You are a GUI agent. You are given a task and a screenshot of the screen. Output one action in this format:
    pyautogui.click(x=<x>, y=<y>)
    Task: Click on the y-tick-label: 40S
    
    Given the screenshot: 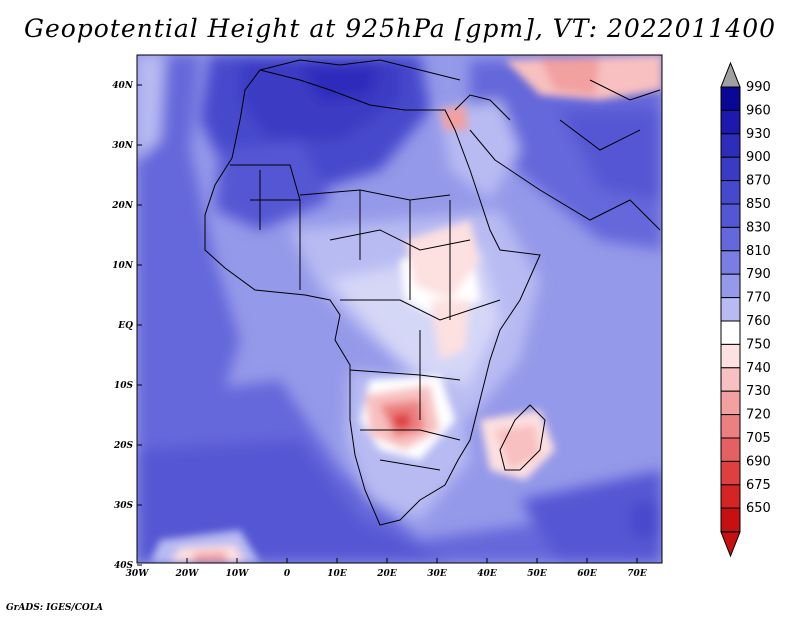 What is the action you would take?
    pyautogui.click(x=124, y=566)
    